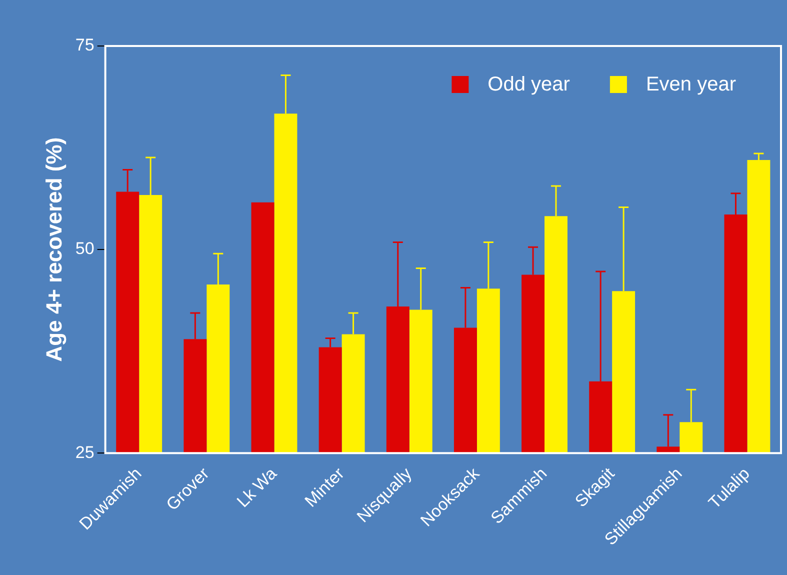 Image resolution: width=787 pixels, height=575 pixels. I want to click on legend-label: Even year, so click(691, 85).